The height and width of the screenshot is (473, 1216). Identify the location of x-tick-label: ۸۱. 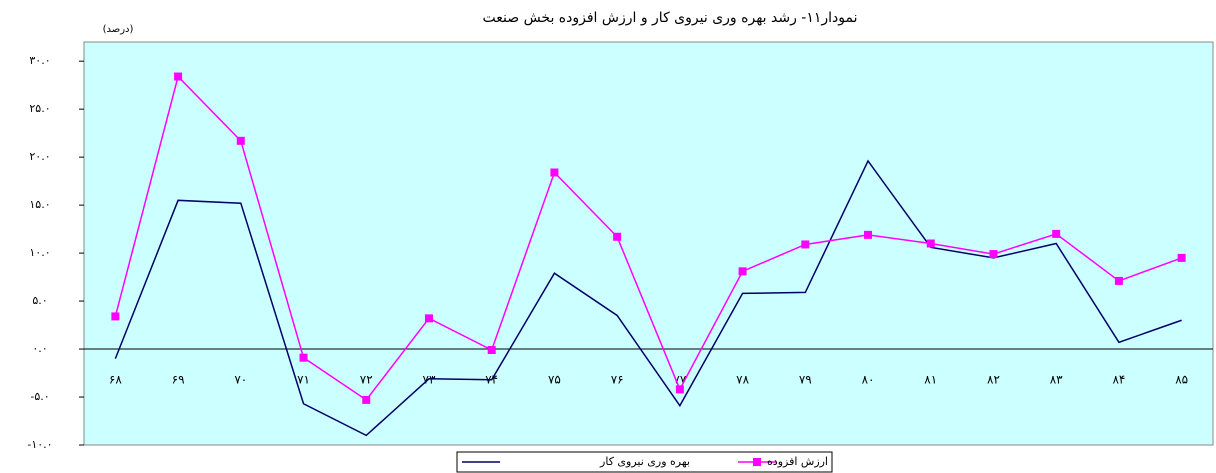
(930, 380).